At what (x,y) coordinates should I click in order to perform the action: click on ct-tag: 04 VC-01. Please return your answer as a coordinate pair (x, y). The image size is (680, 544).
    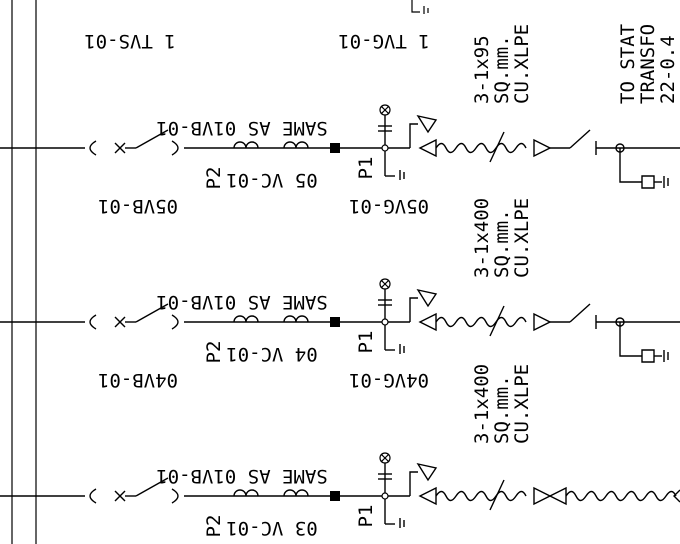
    Looking at the image, I should click on (272, 354).